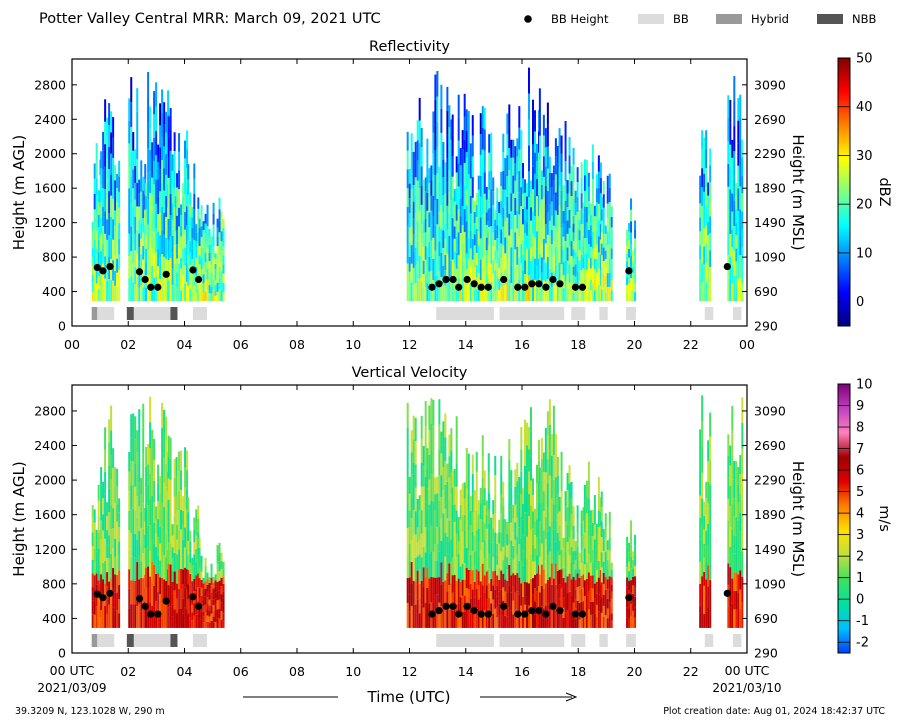  I want to click on x-tick-label: 00, so click(747, 344).